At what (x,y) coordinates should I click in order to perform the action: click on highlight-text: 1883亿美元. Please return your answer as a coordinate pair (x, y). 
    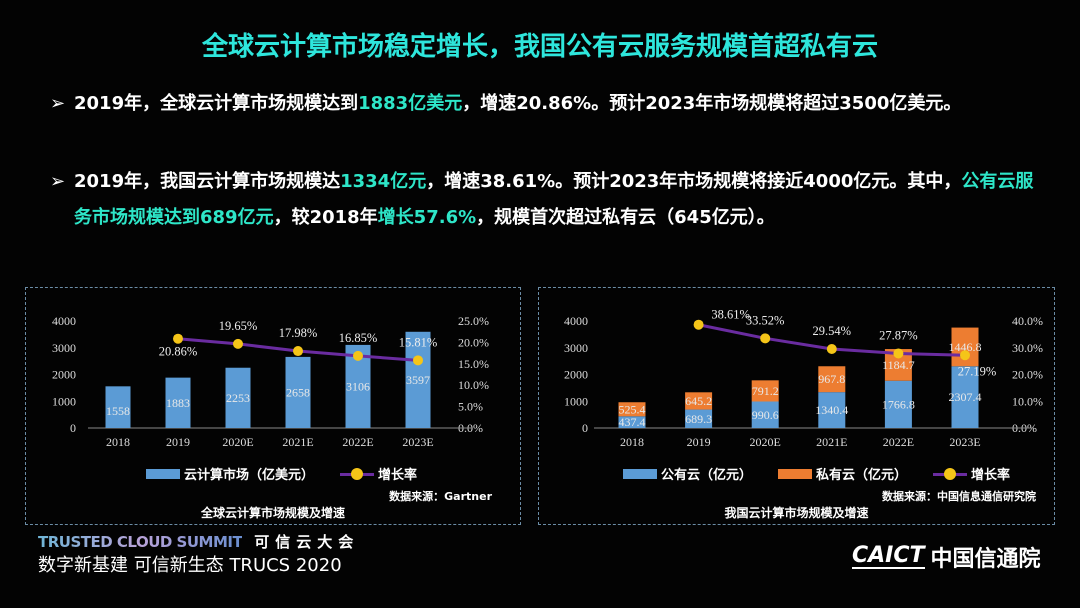
    Looking at the image, I should click on (410, 103).